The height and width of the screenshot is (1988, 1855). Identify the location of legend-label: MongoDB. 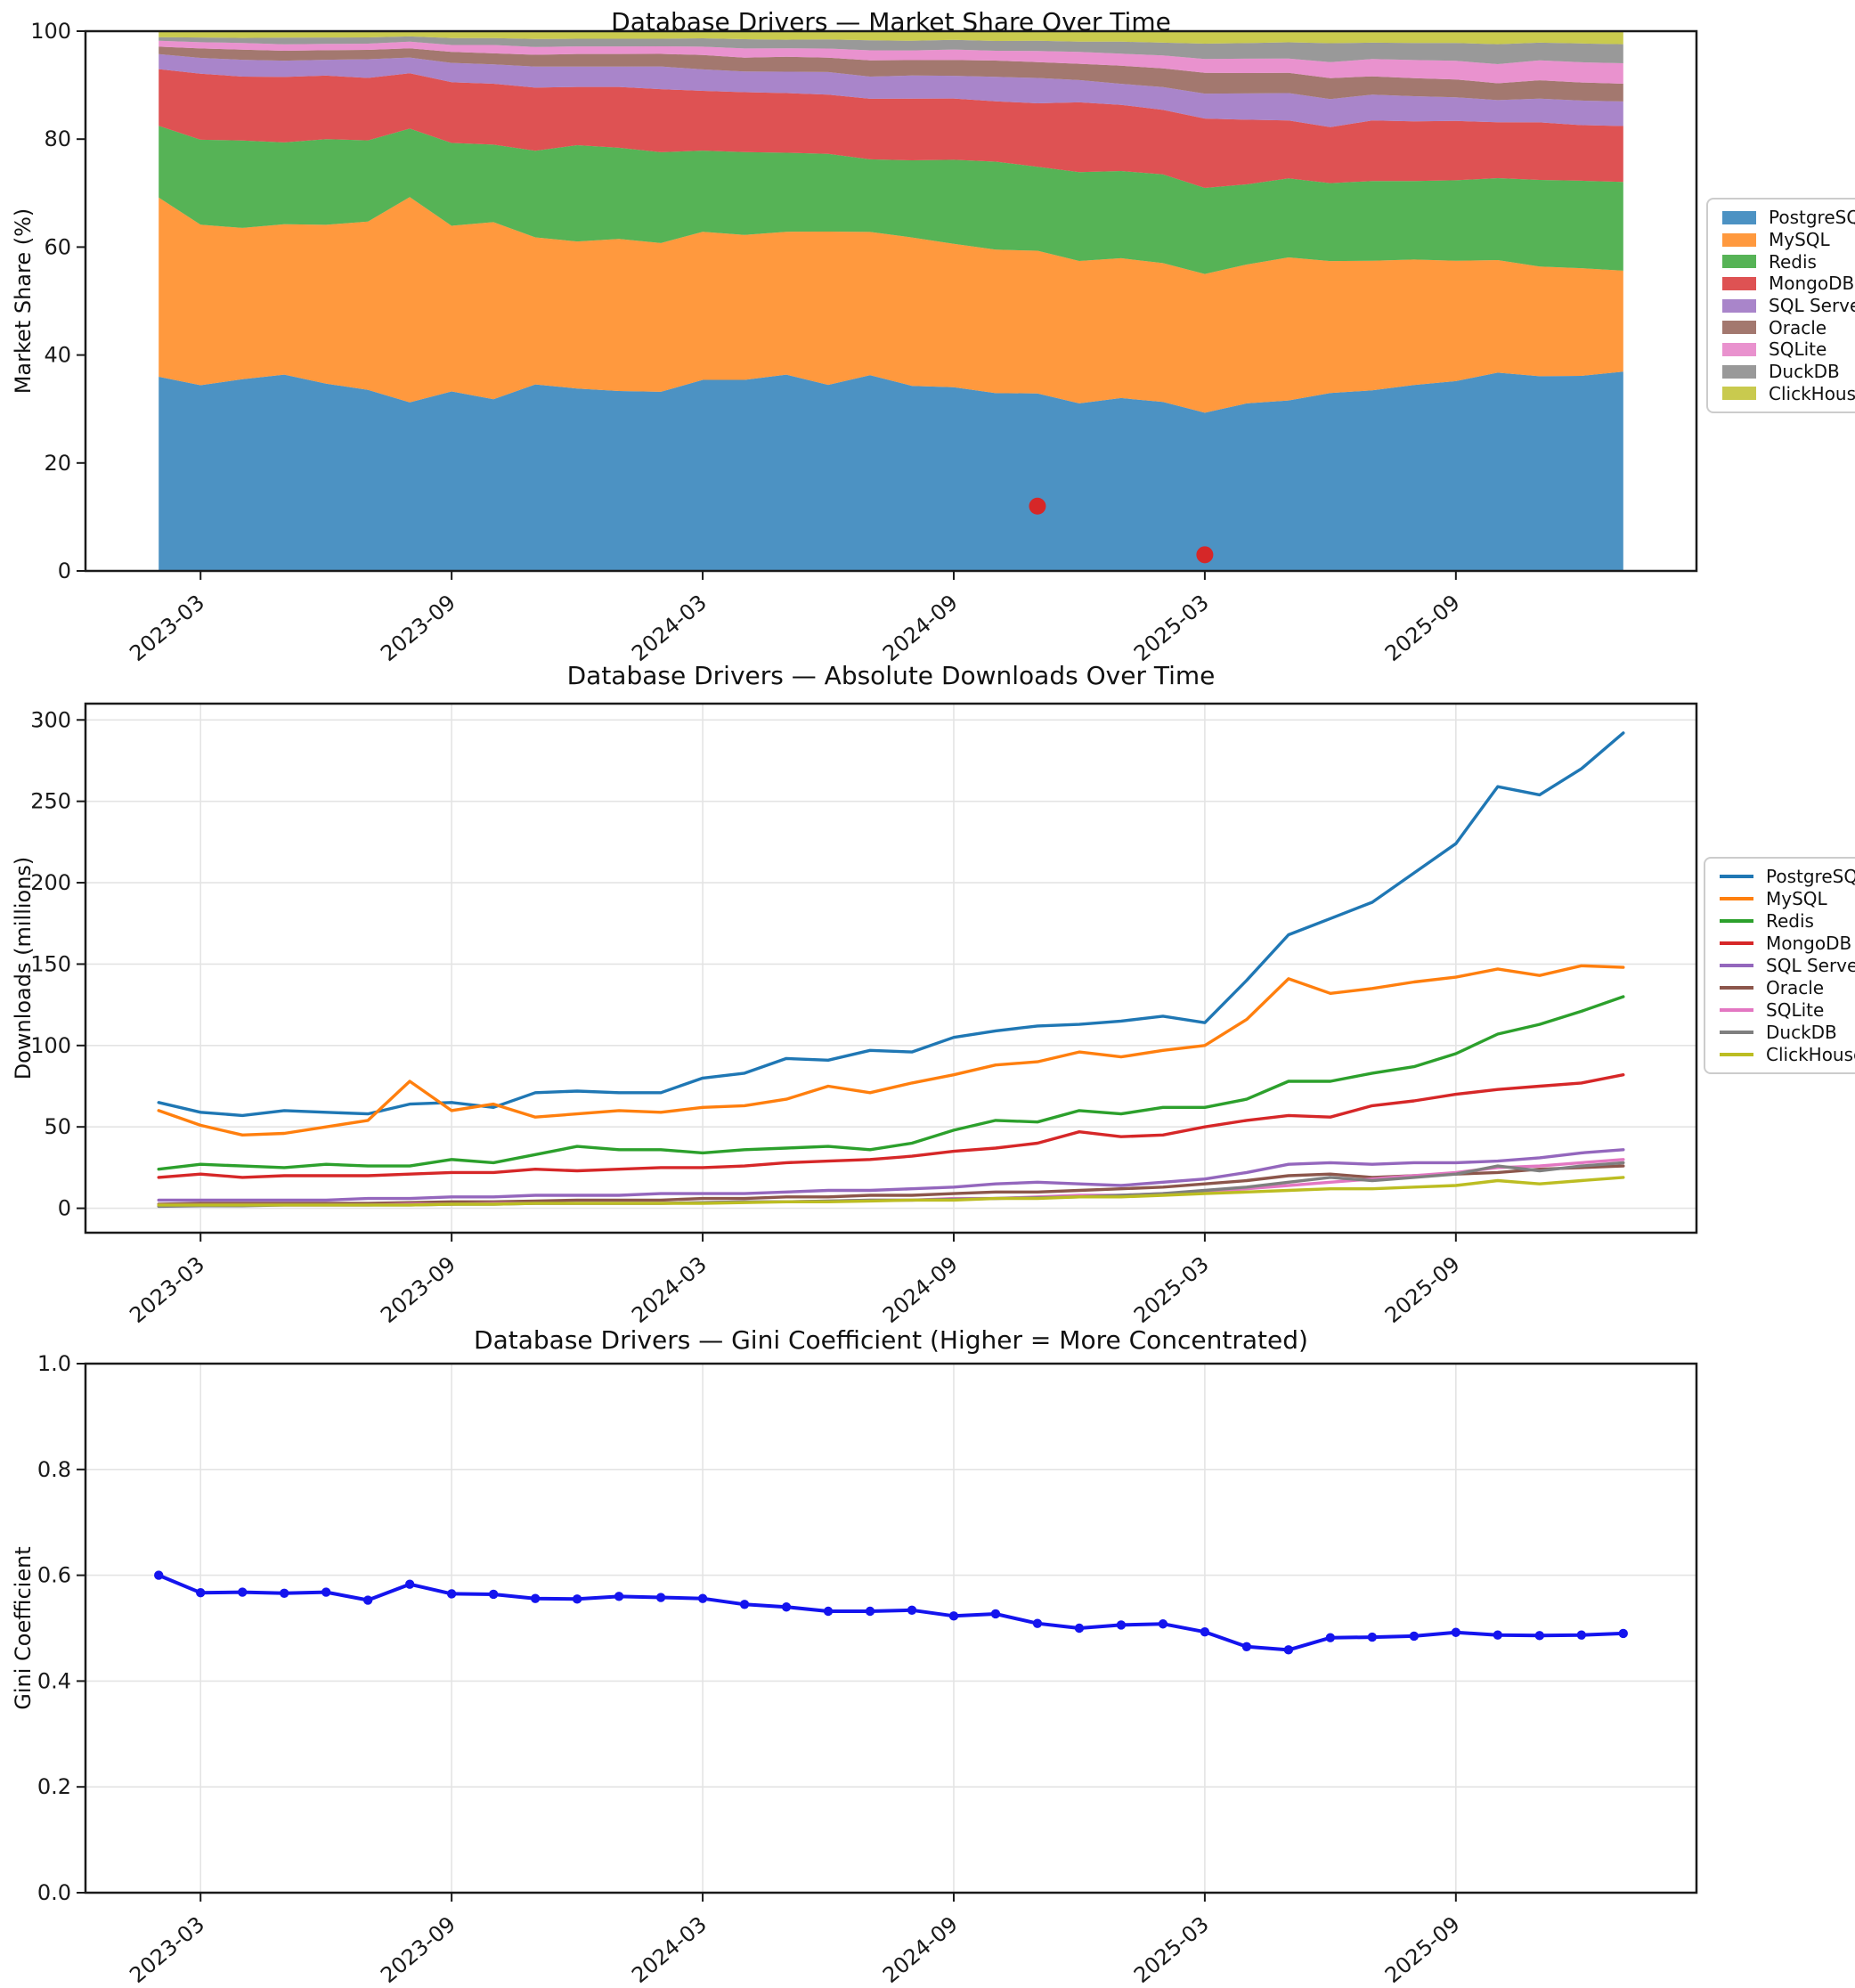
(1812, 284).